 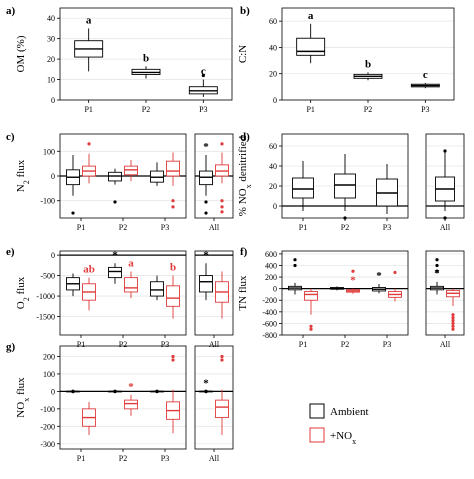 What do you see at coordinates (11, 11) in the screenshot?
I see `panel-letter: a)` at bounding box center [11, 11].